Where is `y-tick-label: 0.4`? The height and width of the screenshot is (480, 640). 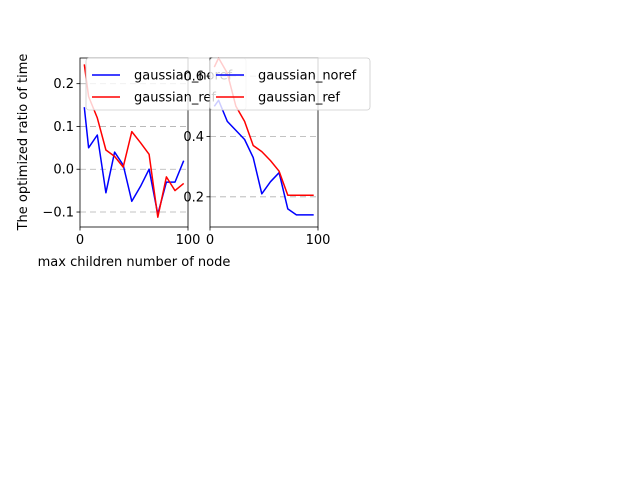
y-tick-label: 0.4 is located at coordinates (193, 137).